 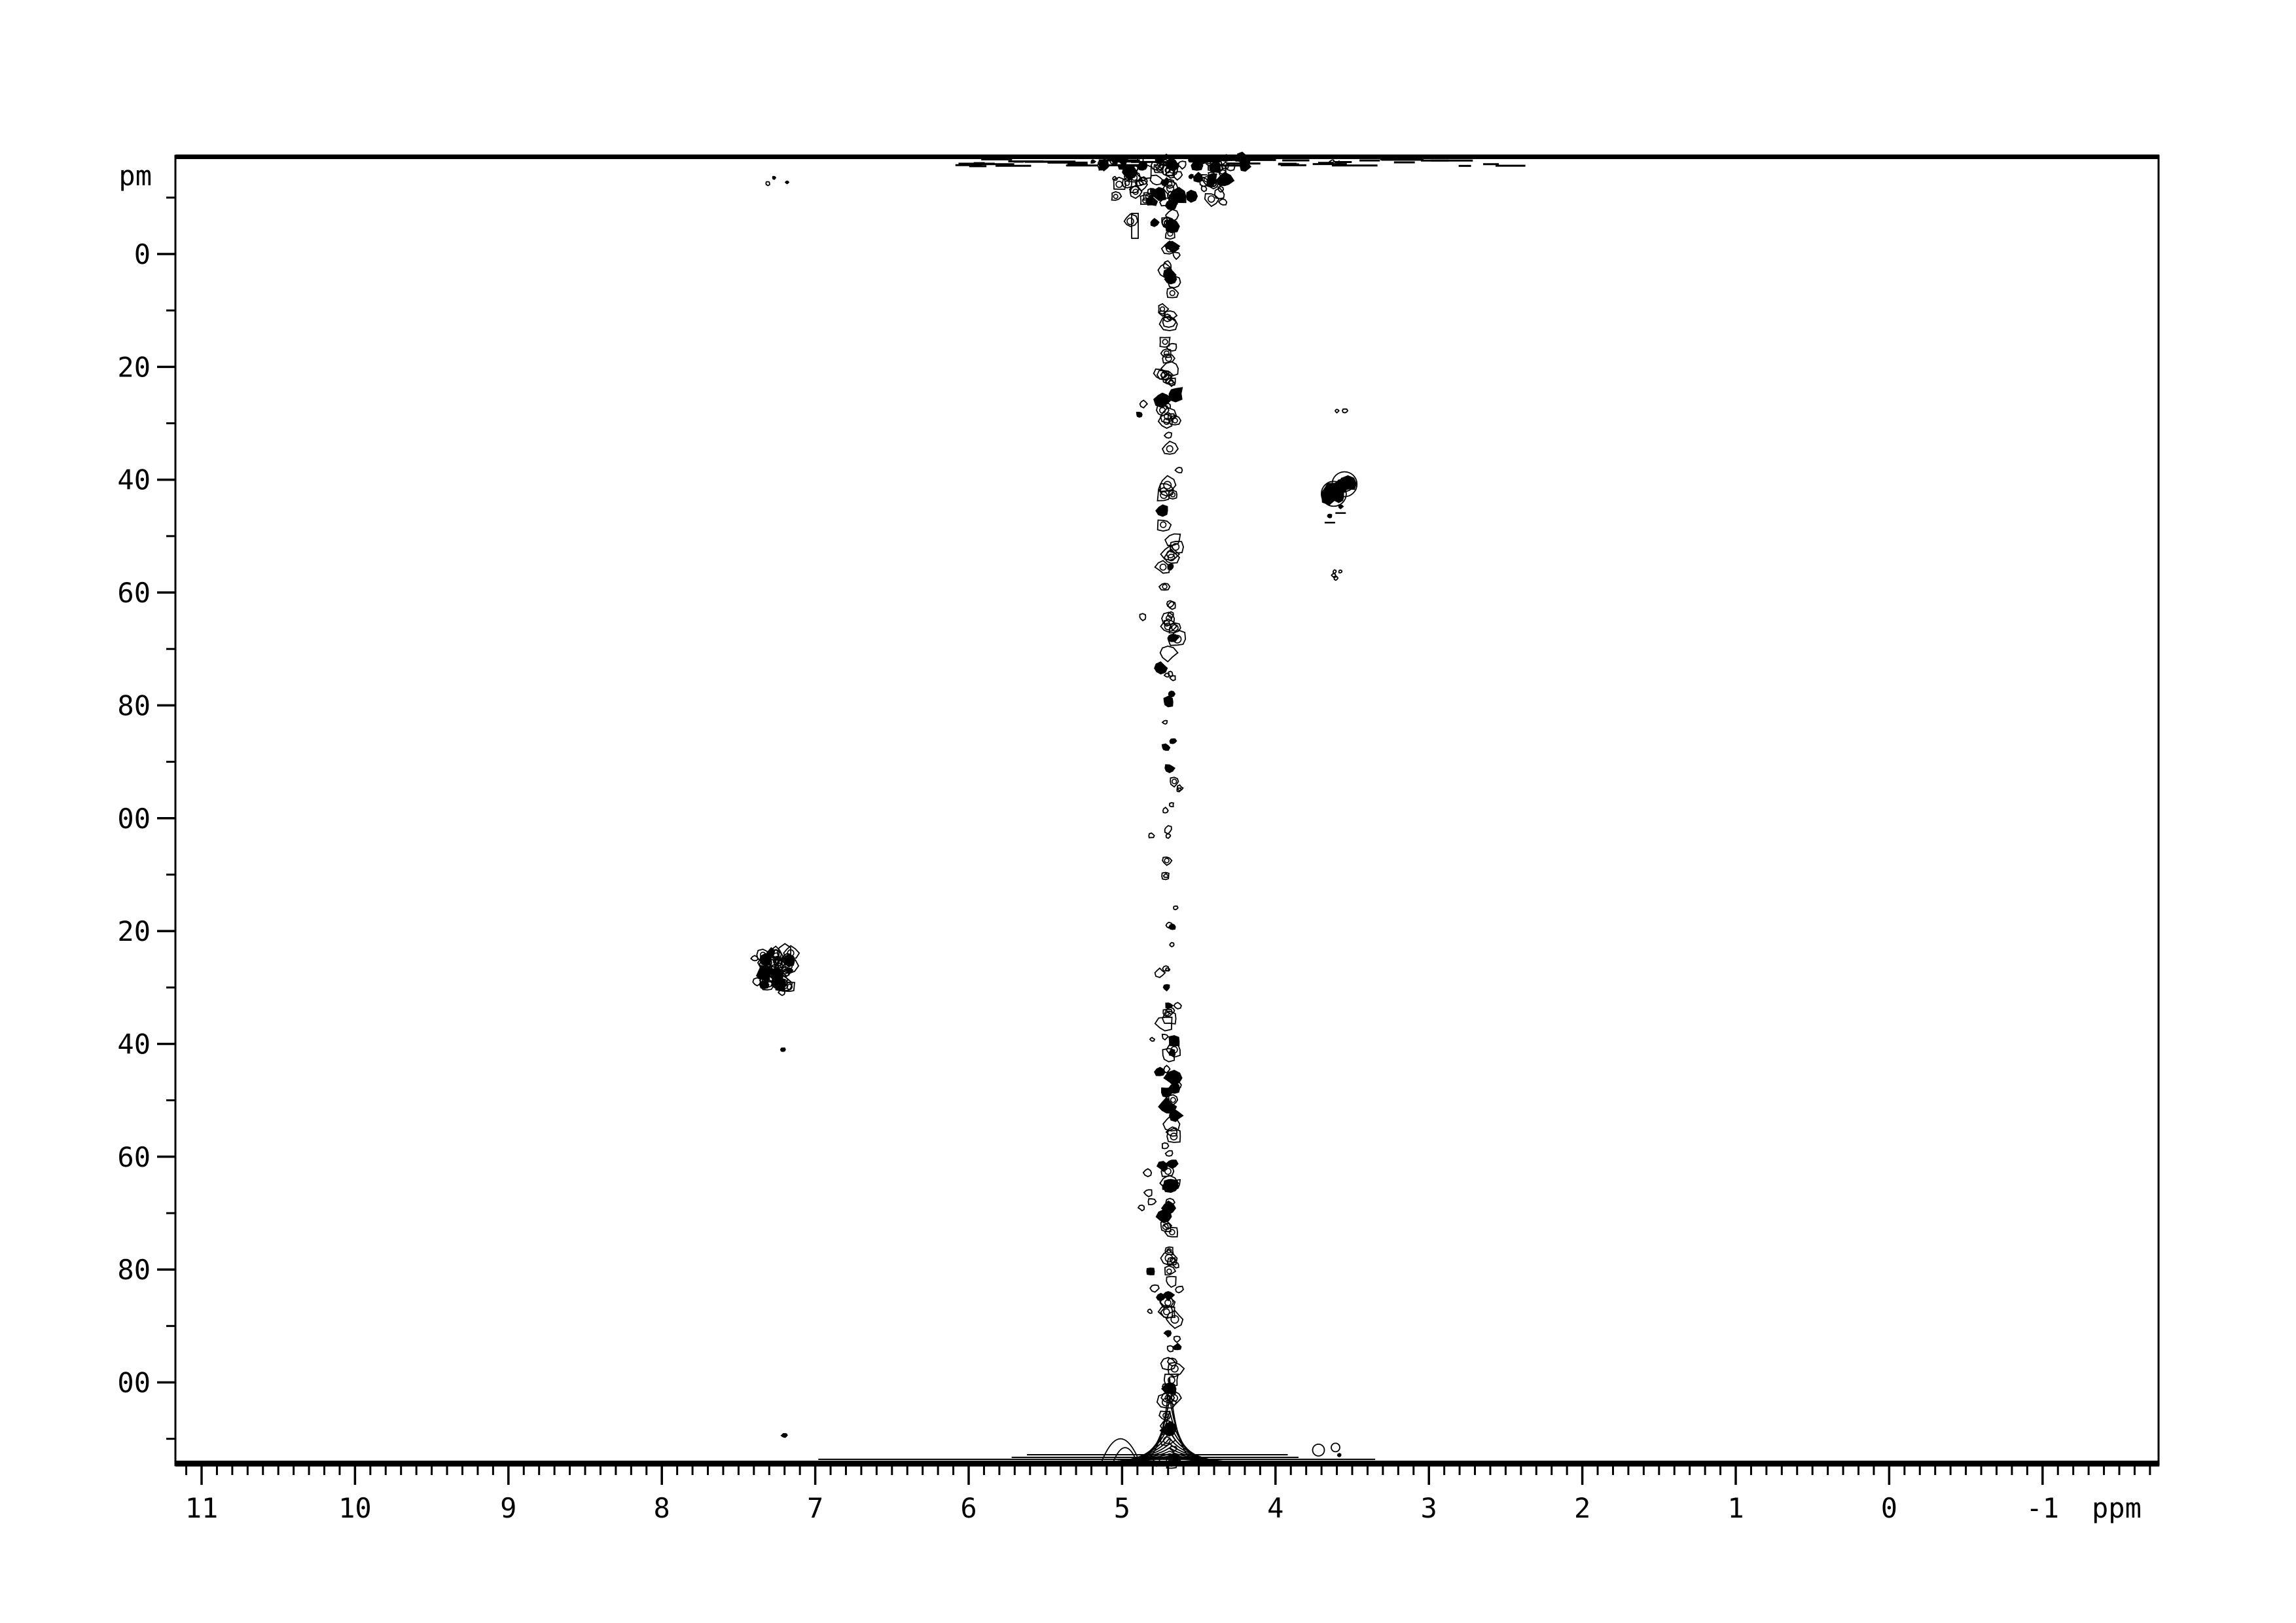 I want to click on x-tick-label: 5, so click(x=1122, y=1508).